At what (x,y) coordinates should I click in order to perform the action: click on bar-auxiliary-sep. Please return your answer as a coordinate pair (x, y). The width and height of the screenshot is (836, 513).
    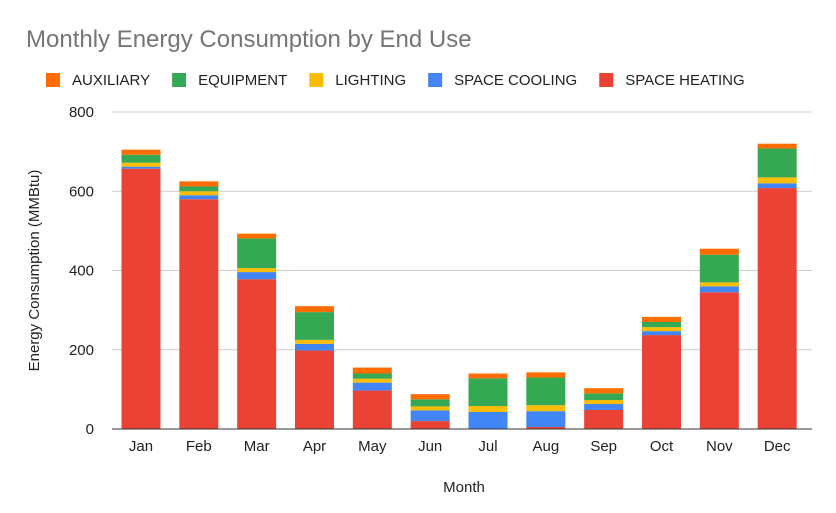
    Looking at the image, I should click on (604, 391).